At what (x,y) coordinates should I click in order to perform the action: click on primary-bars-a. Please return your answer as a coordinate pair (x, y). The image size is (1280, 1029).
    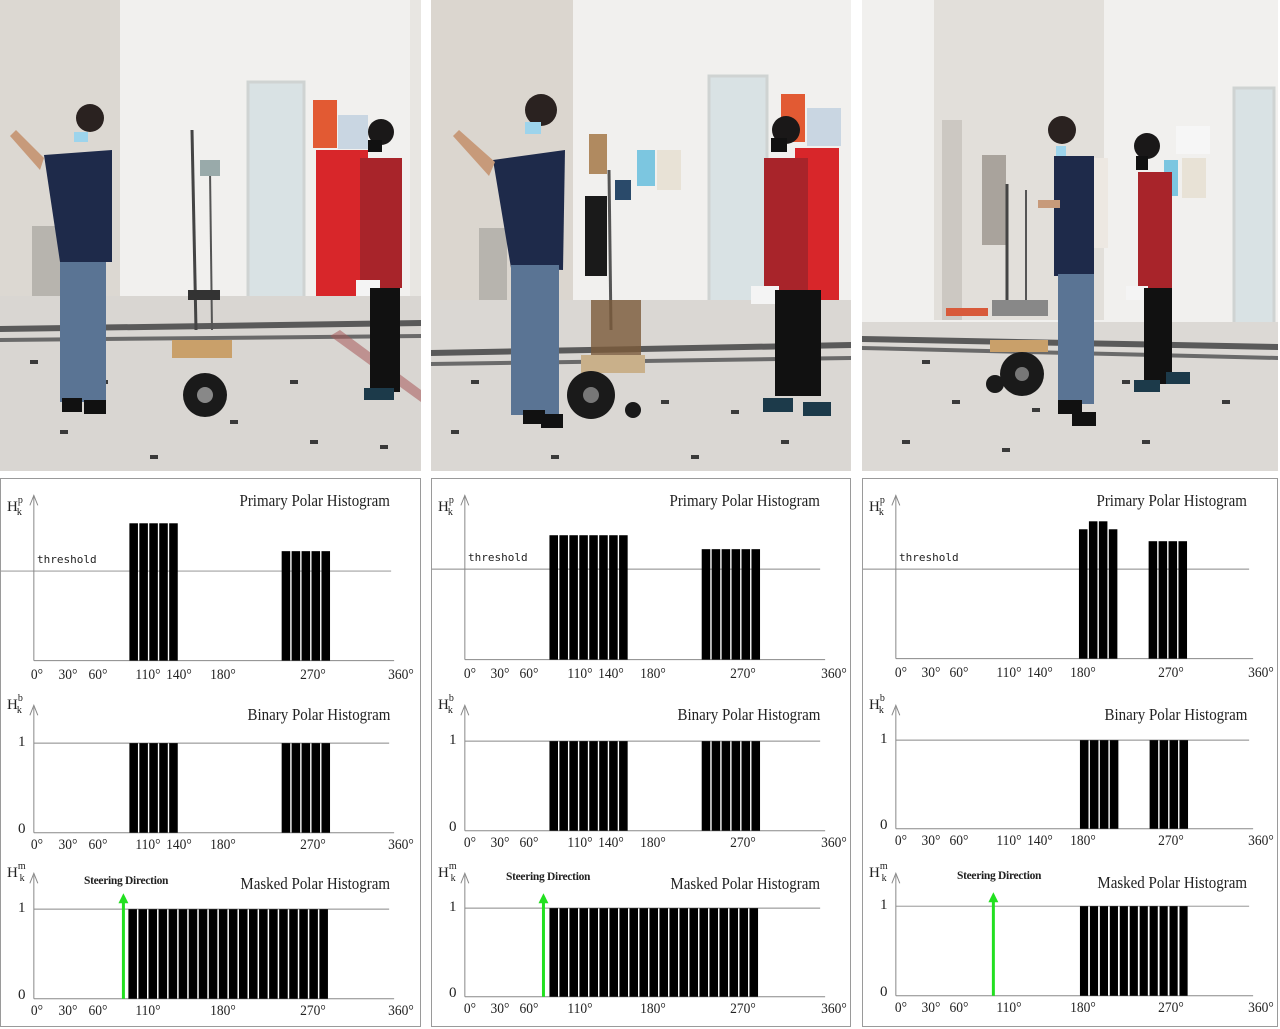
    Looking at the image, I should click on (230, 592).